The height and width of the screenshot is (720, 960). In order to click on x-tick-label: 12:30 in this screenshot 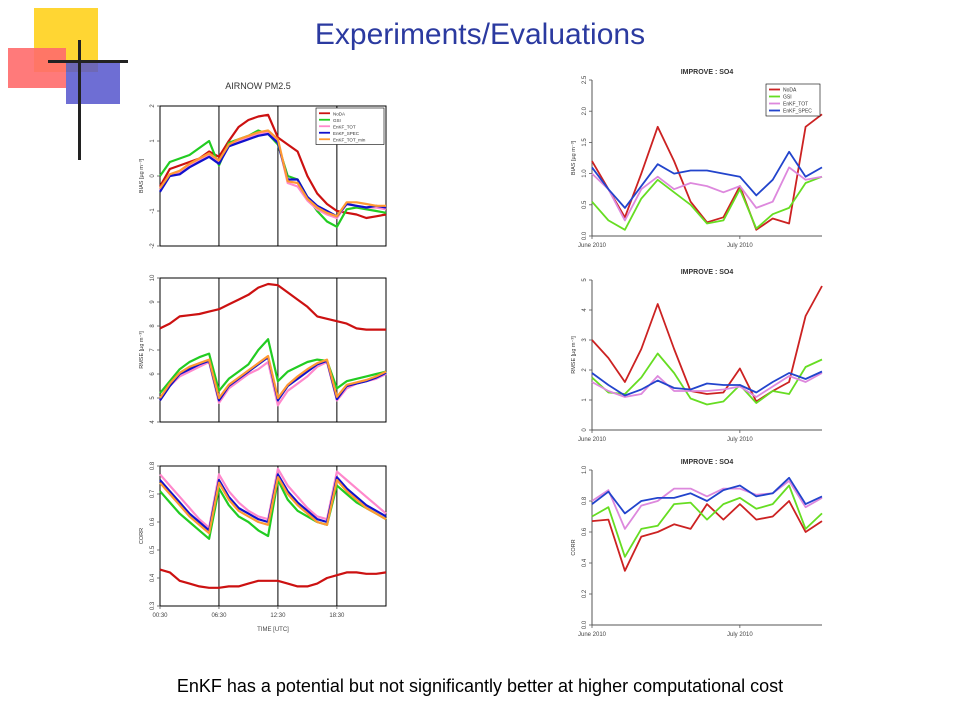, I will do `click(278, 616)`.